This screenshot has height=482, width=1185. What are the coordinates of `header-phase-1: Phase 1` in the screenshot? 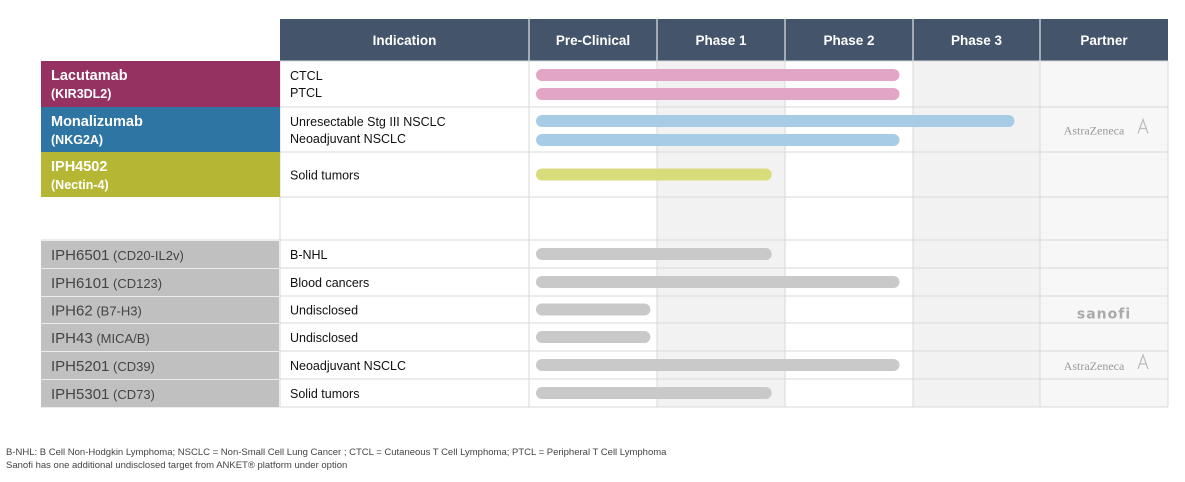 It's located at (721, 40).